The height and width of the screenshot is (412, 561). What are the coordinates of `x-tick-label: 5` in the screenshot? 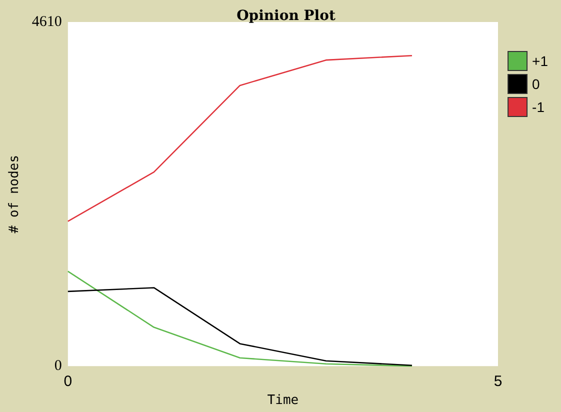 It's located at (498, 381).